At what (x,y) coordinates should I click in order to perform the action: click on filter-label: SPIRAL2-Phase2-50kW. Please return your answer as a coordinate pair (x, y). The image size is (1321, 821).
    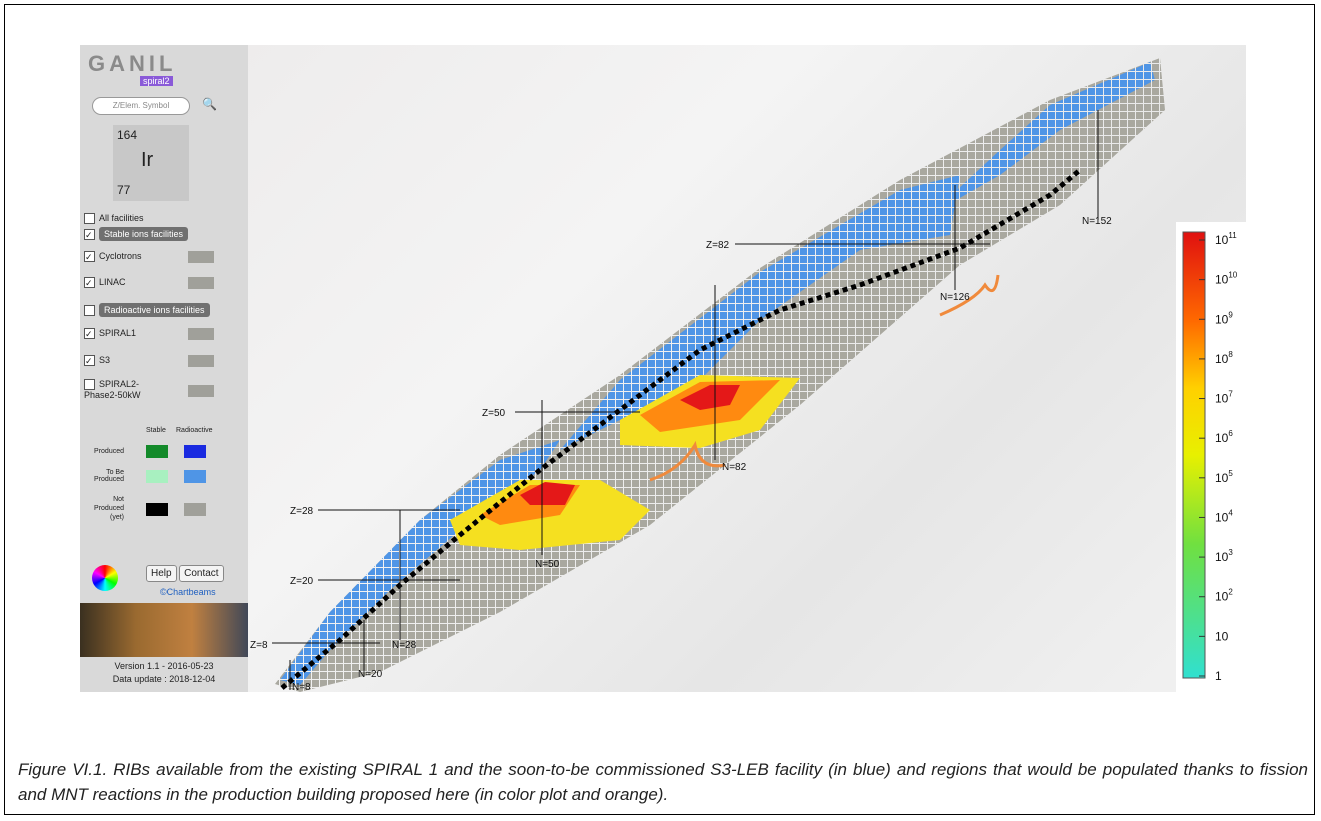
    Looking at the image, I should click on (112, 390).